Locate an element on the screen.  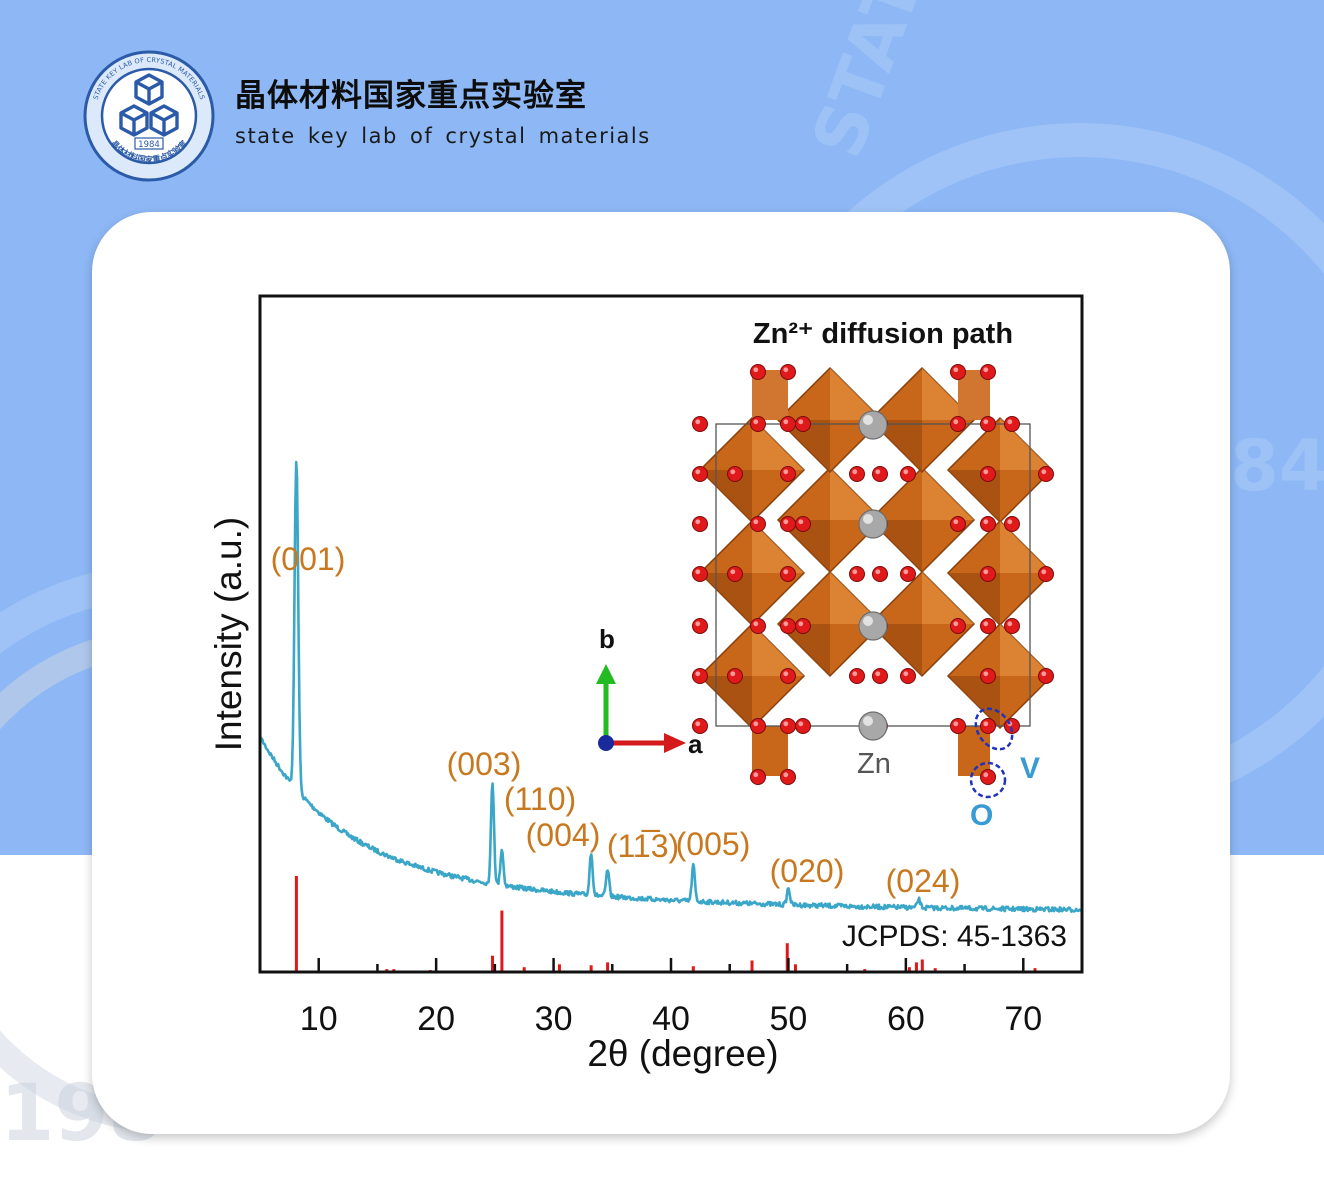
x-tick-label: 50 is located at coordinates (789, 1019).